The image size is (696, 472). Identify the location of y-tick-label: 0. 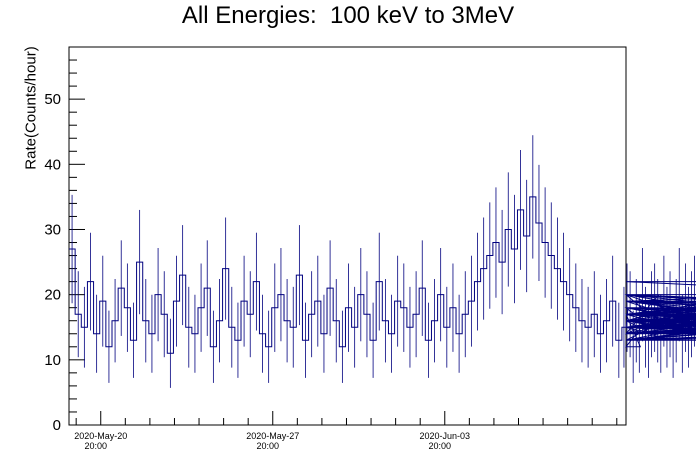
(57, 425).